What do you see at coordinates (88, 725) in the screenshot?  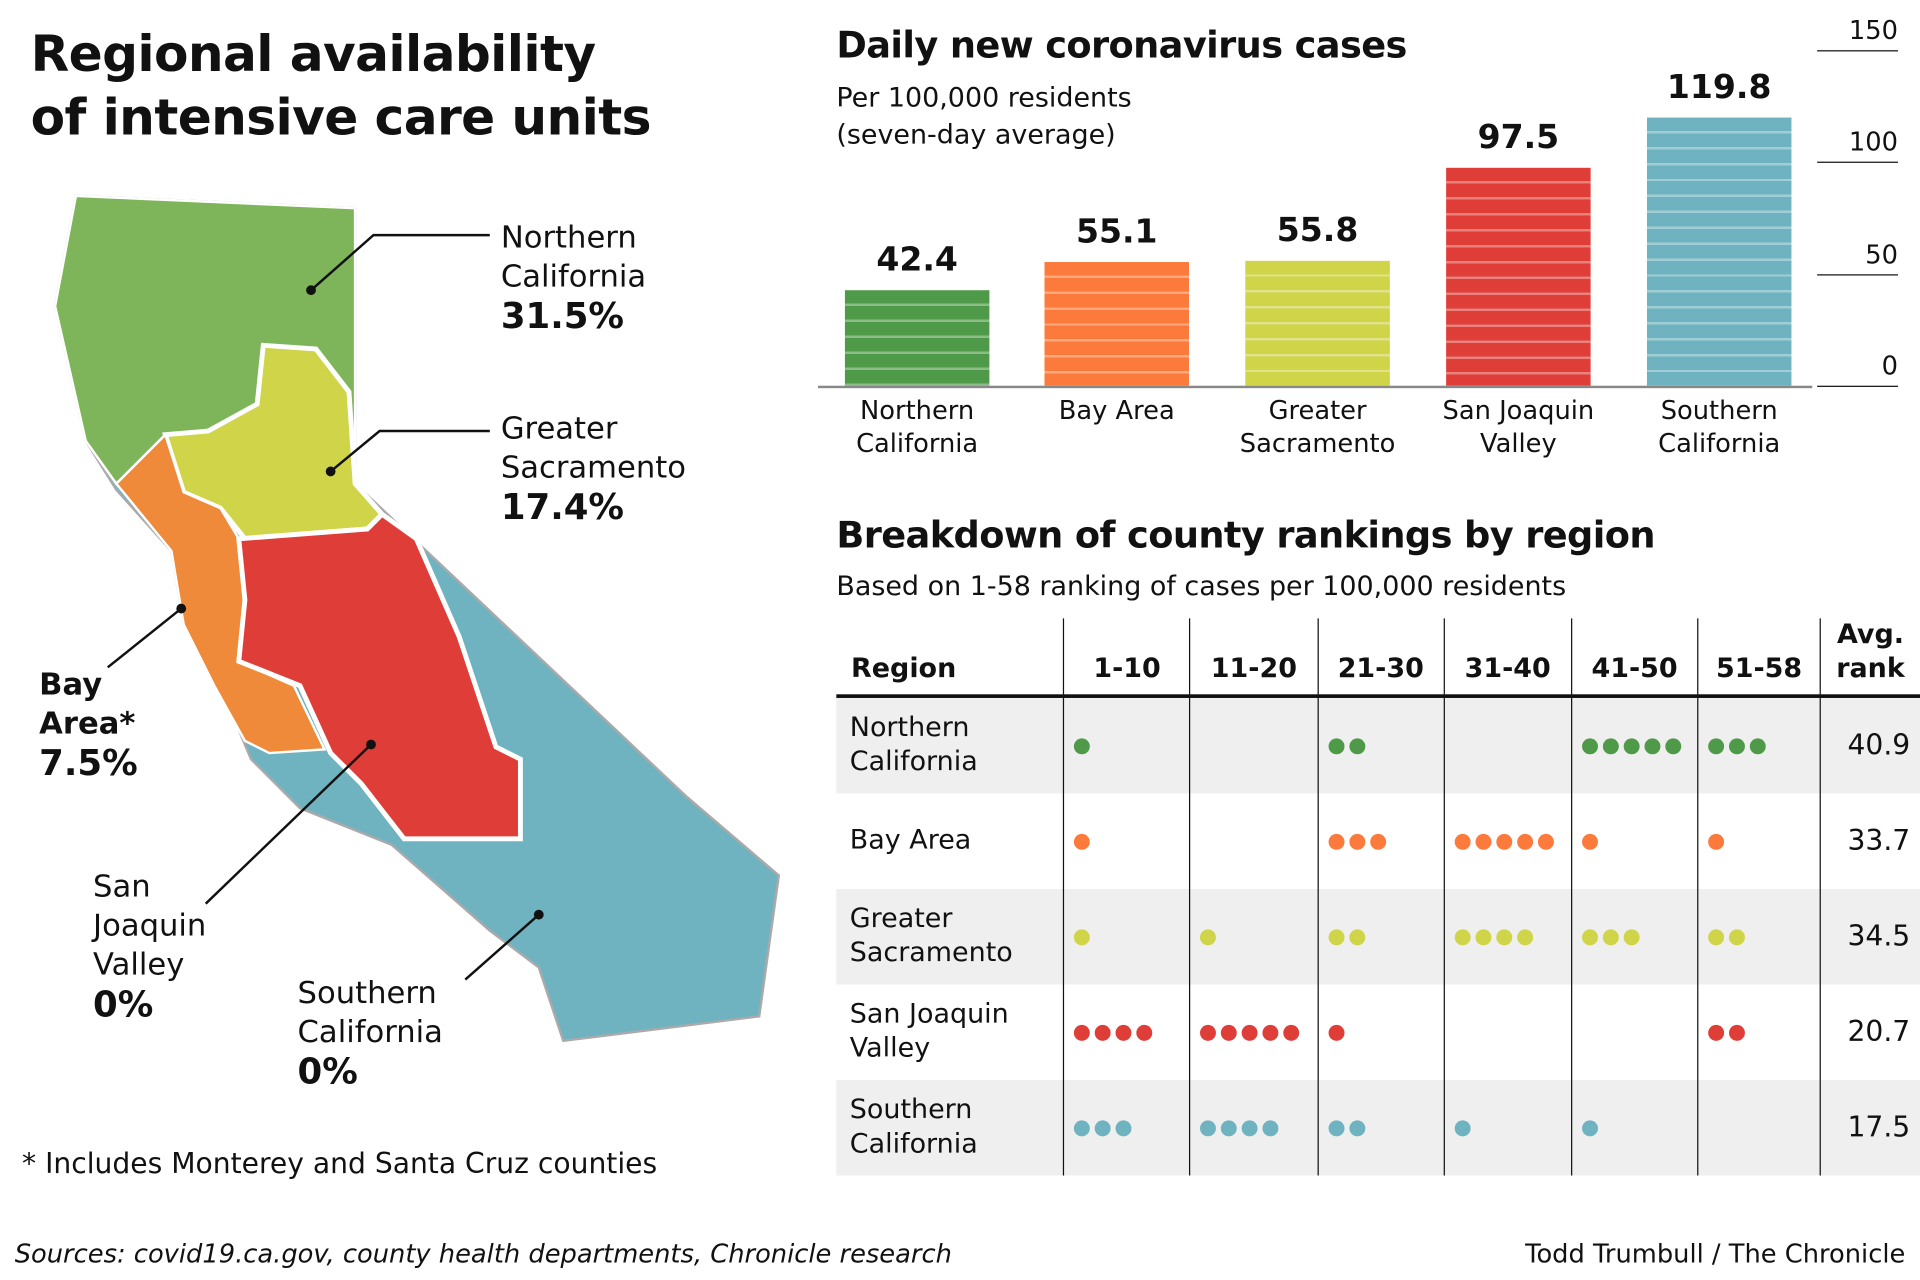 I see `map-label-bay-area: Bay Area* 7.5%` at bounding box center [88, 725].